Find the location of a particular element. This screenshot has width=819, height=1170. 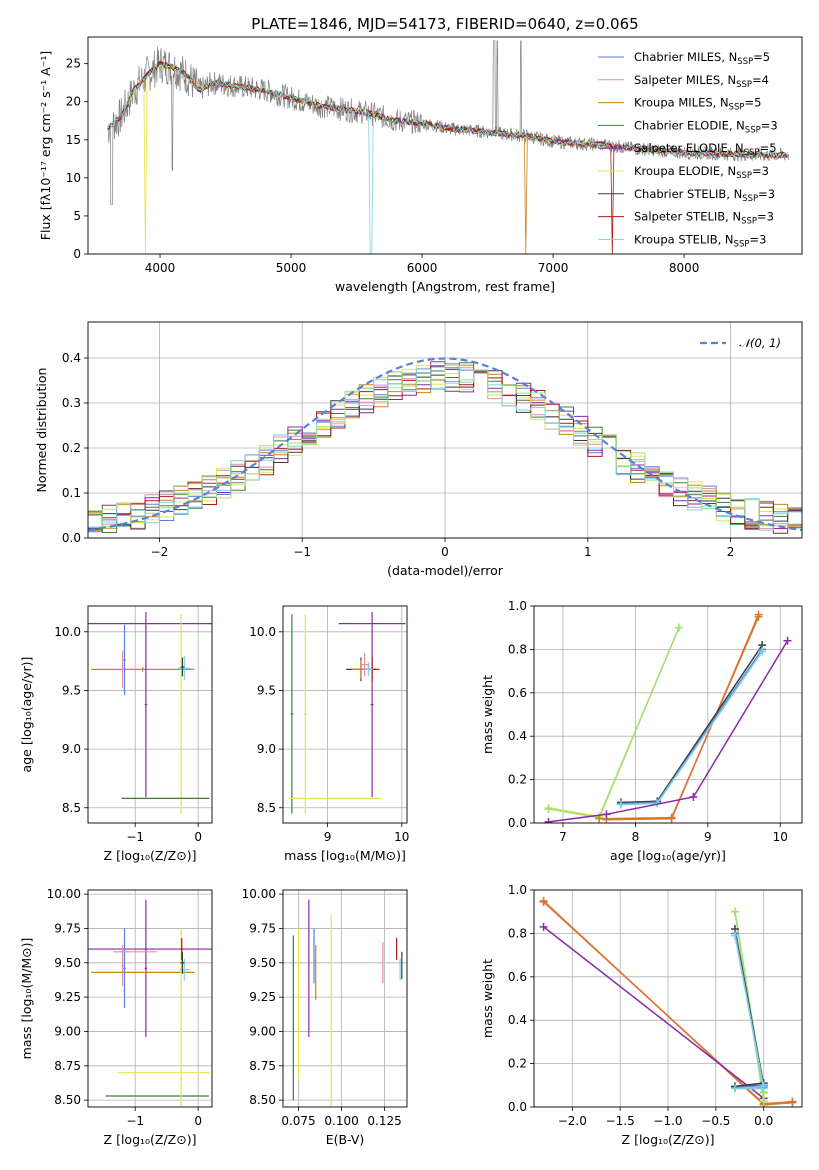

y-axis-label: mass [log₁₀(M/M⊙)] is located at coordinates (26, 999).